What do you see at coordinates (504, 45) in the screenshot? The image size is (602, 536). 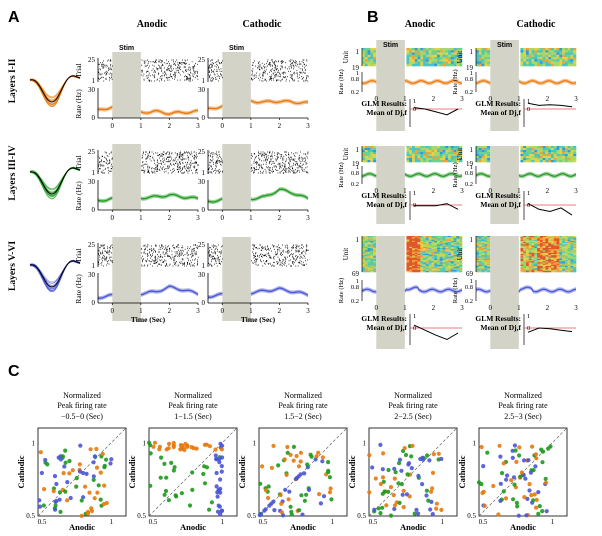 I see `stim-label: Stim` at bounding box center [504, 45].